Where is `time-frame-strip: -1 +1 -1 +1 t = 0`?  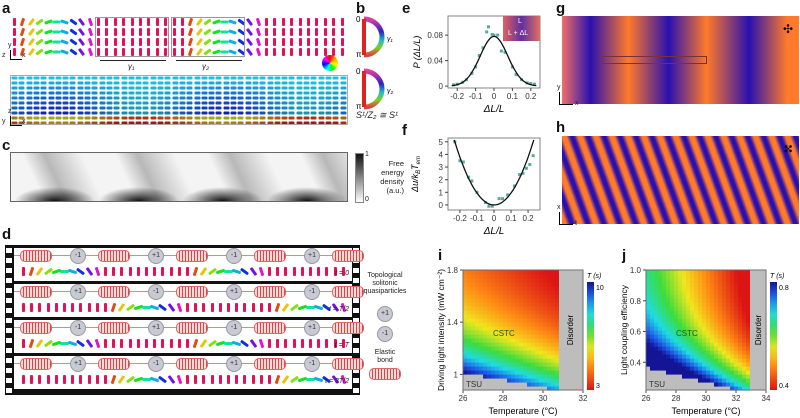
time-frame-strip: -1 +1 -1 +1 t = 0 is located at coordinates (189, 264).